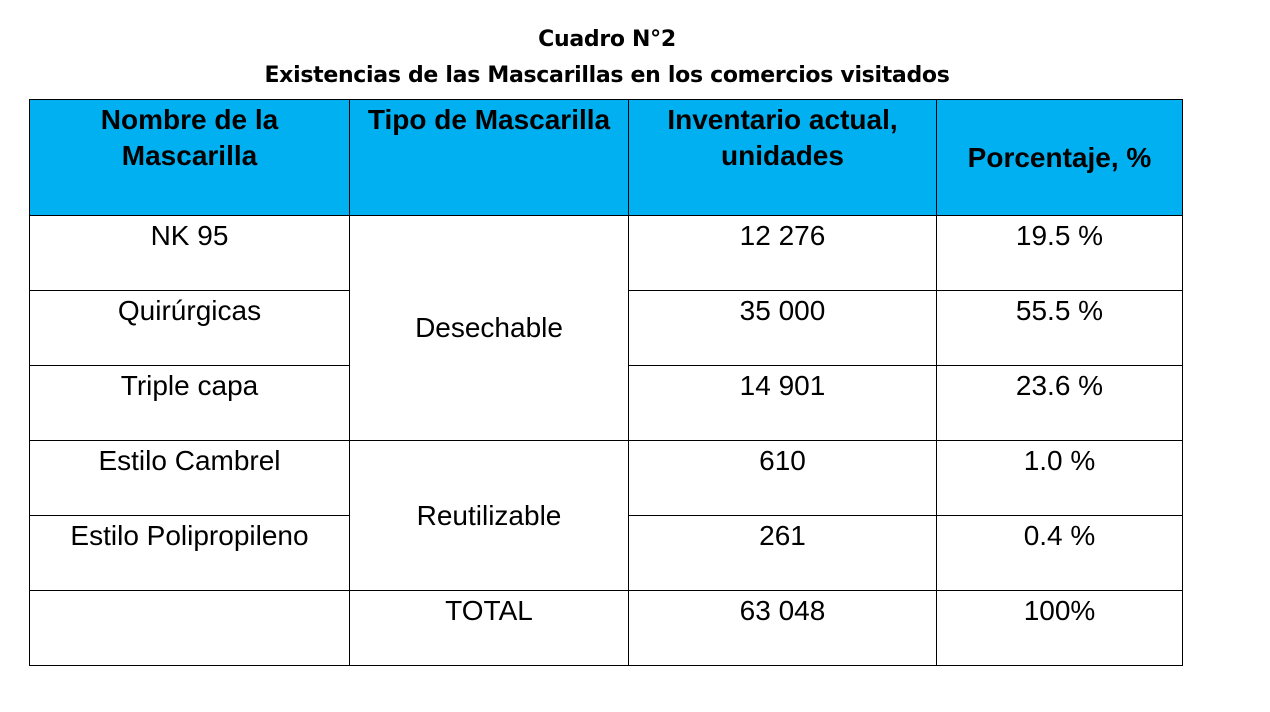 The width and height of the screenshot is (1270, 712). I want to click on total-name-cell, so click(189, 628).